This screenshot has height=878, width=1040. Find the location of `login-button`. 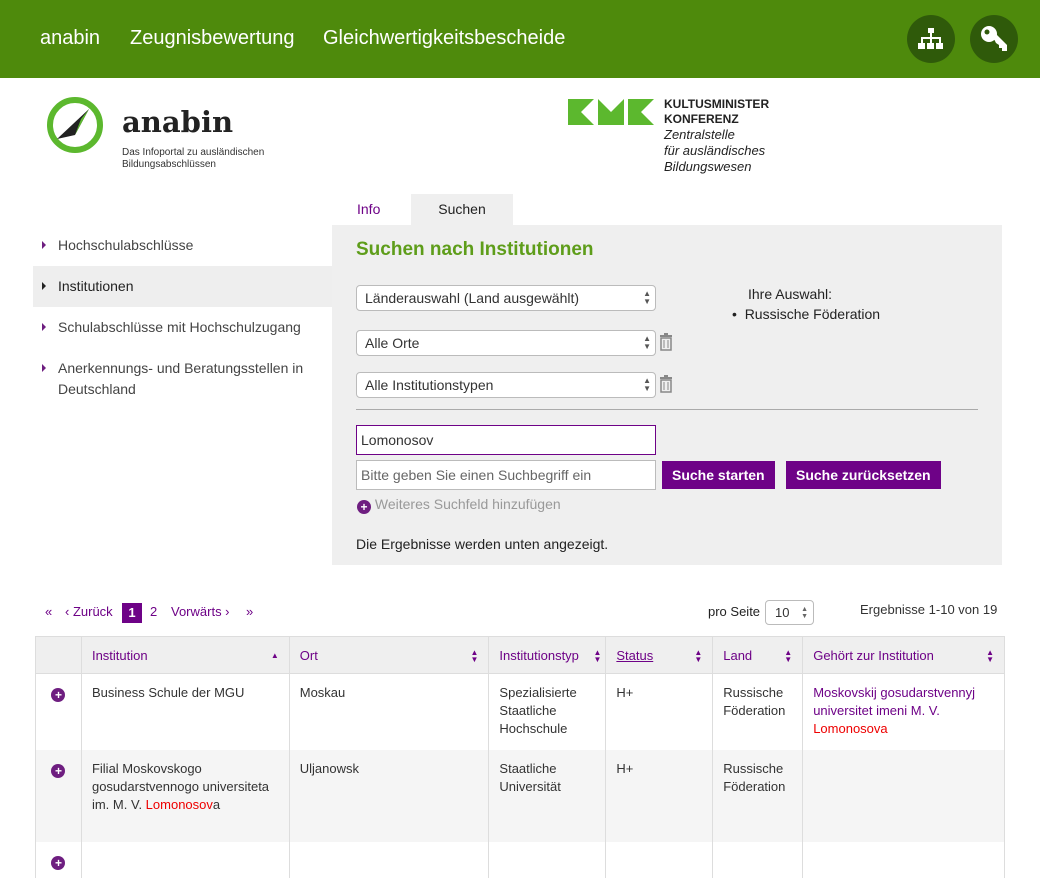

login-button is located at coordinates (994, 39).